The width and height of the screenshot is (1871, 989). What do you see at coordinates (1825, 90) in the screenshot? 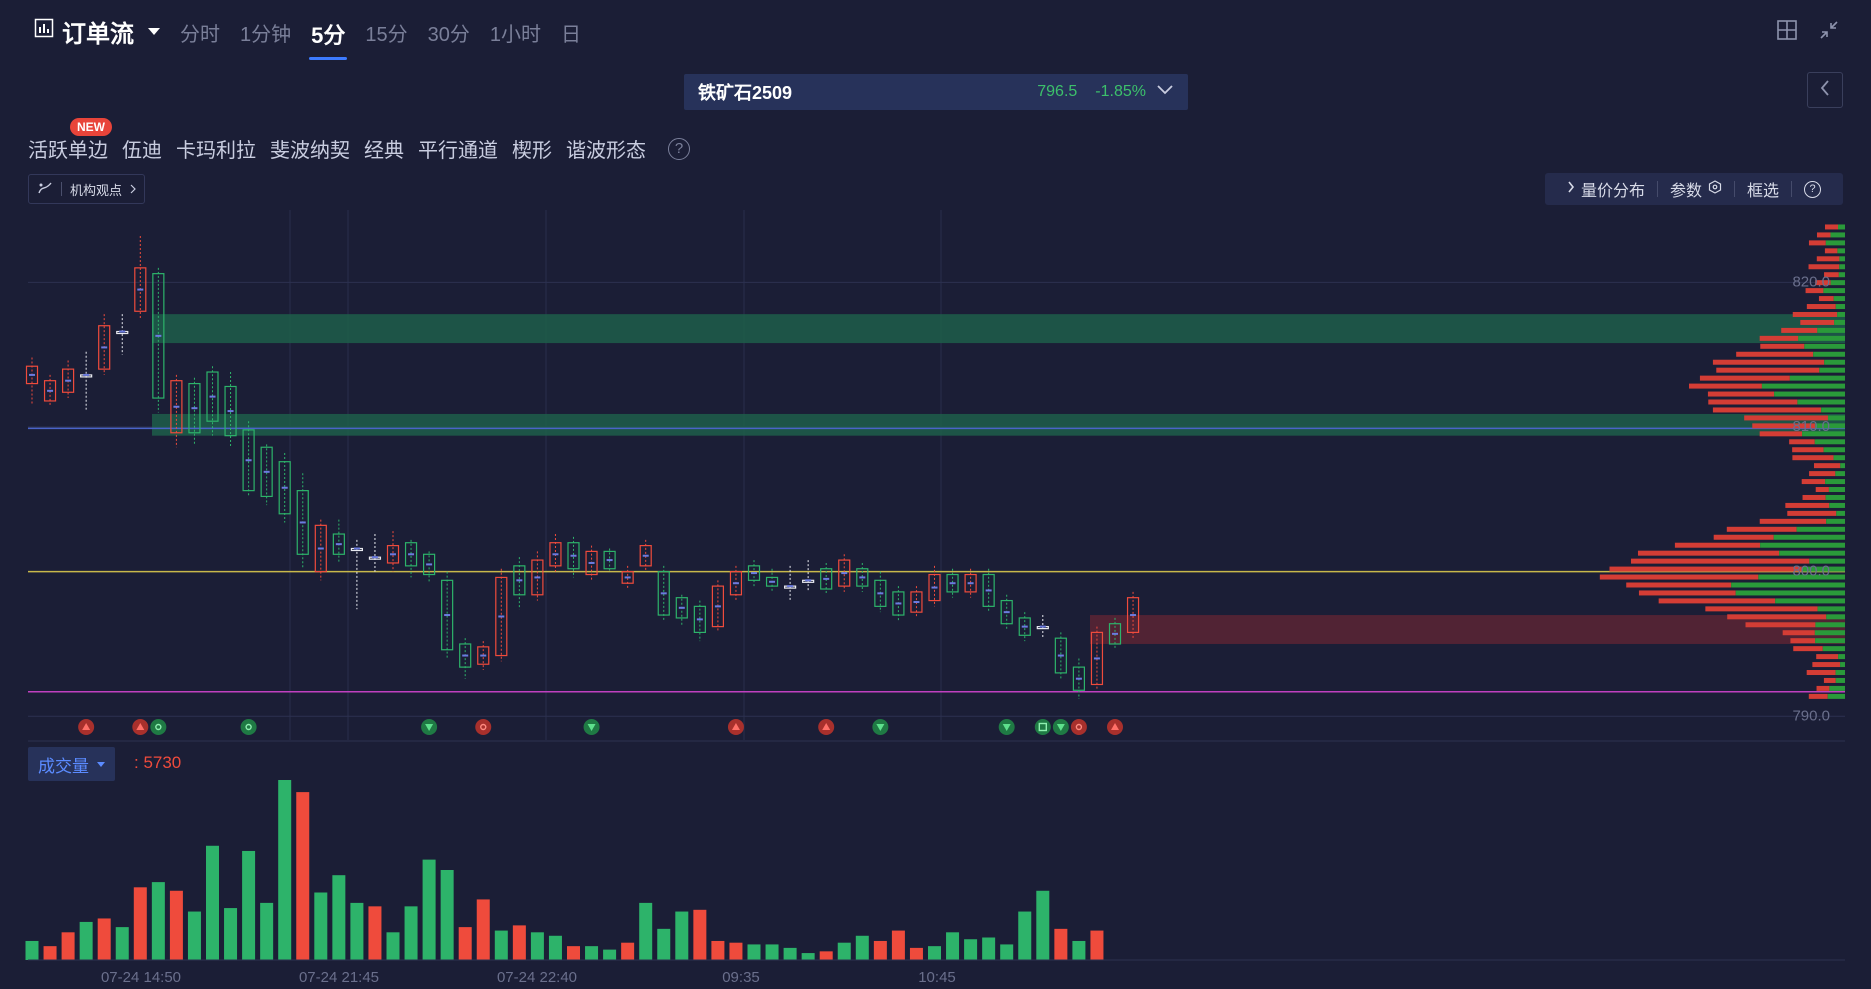
I see `side-panel-toggle` at bounding box center [1825, 90].